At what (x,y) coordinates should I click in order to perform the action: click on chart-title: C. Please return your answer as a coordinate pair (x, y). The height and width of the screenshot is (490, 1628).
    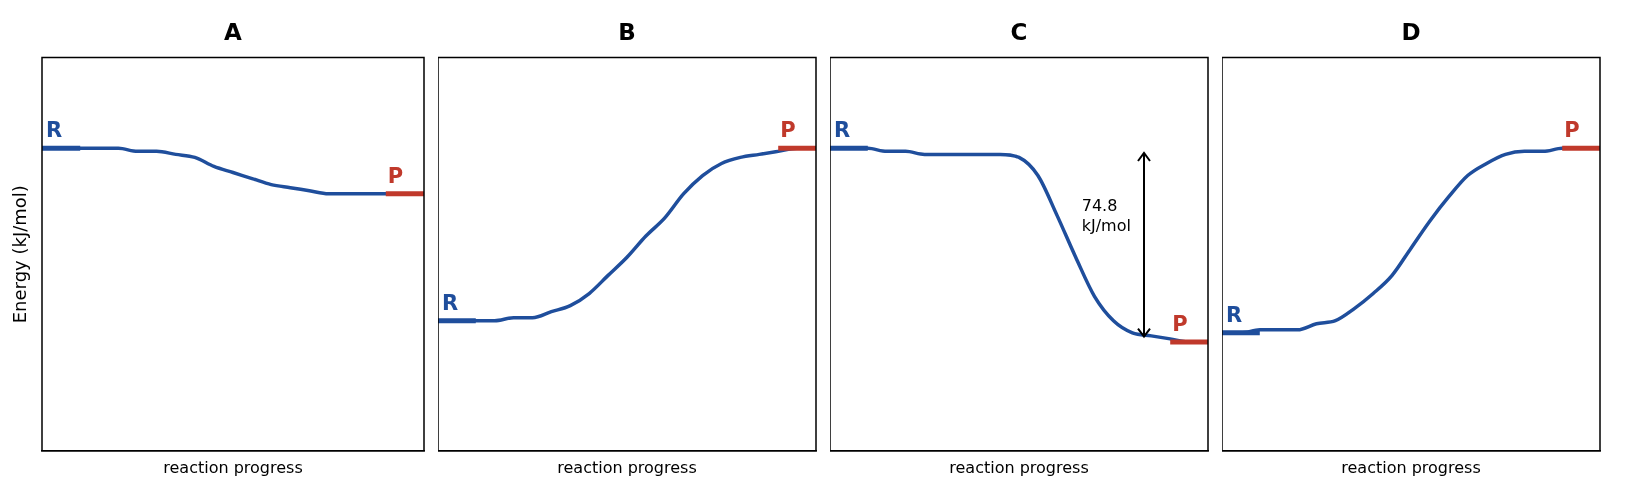
    Looking at the image, I should click on (1019, 31).